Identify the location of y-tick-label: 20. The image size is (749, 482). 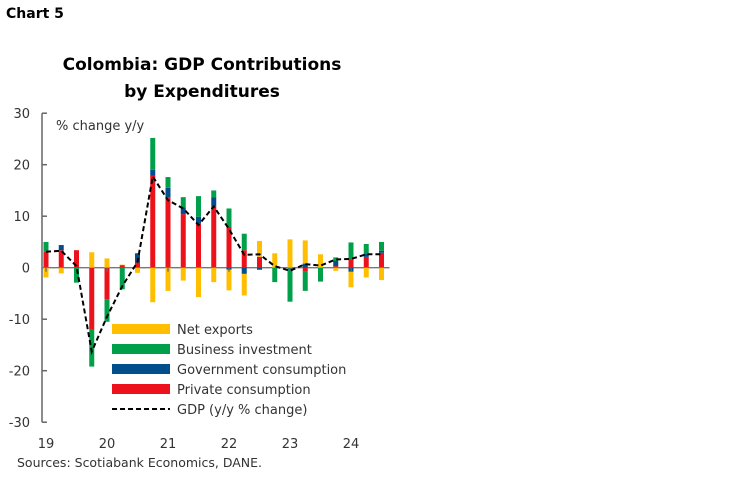
(21, 166).